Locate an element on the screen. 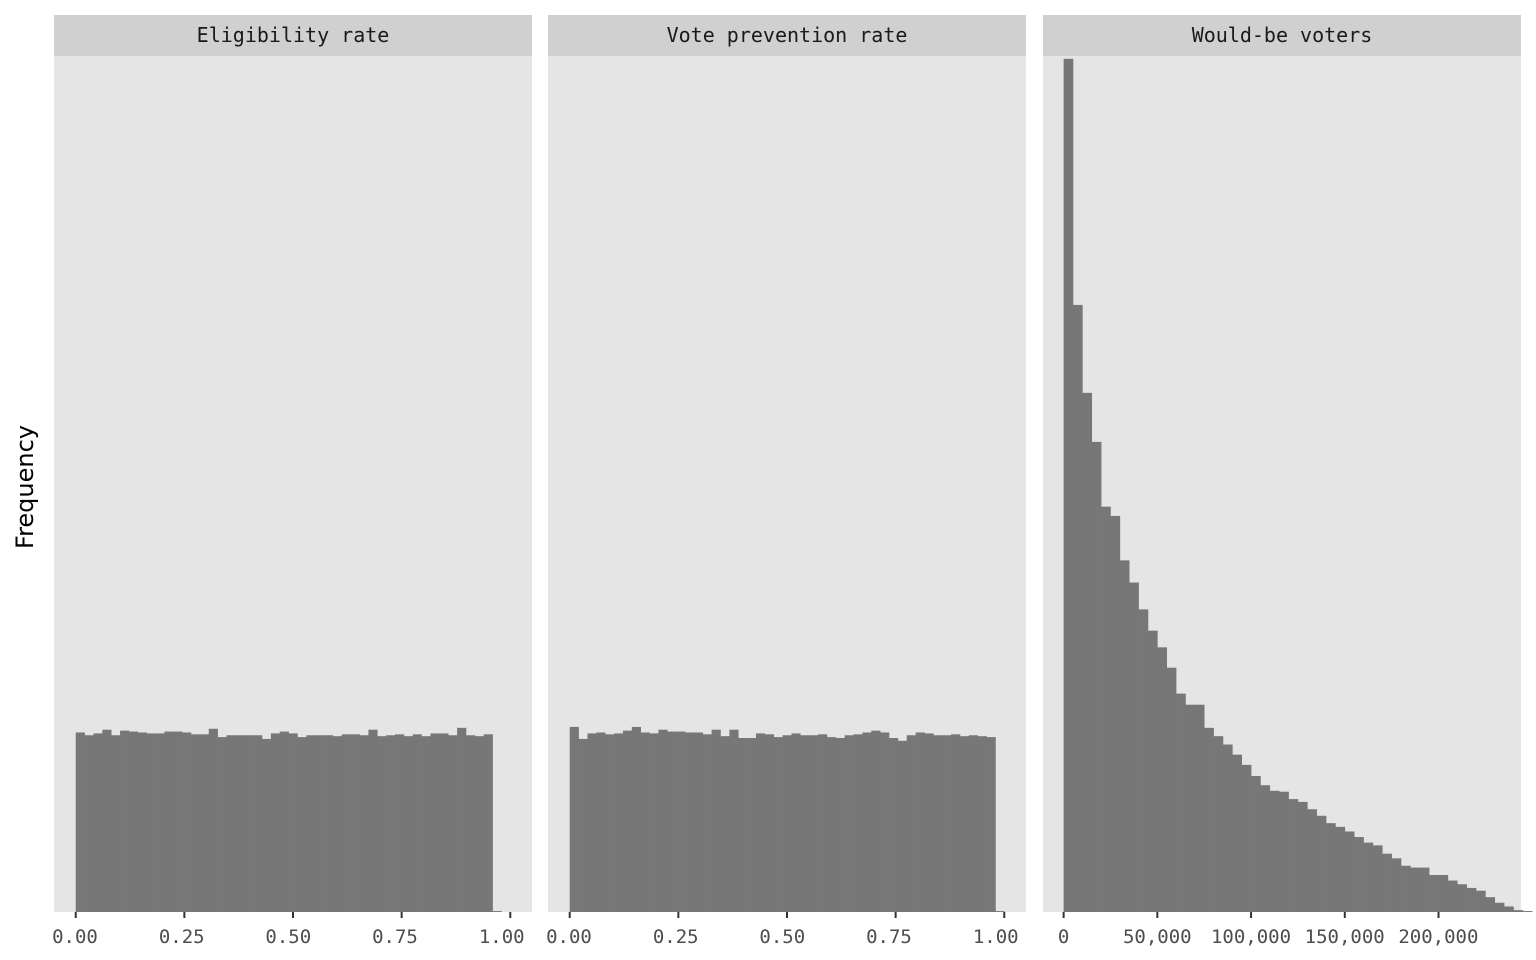 Image resolution: width=1536 pixels, height=960 pixels. histogram-bars is located at coordinates (288, 819).